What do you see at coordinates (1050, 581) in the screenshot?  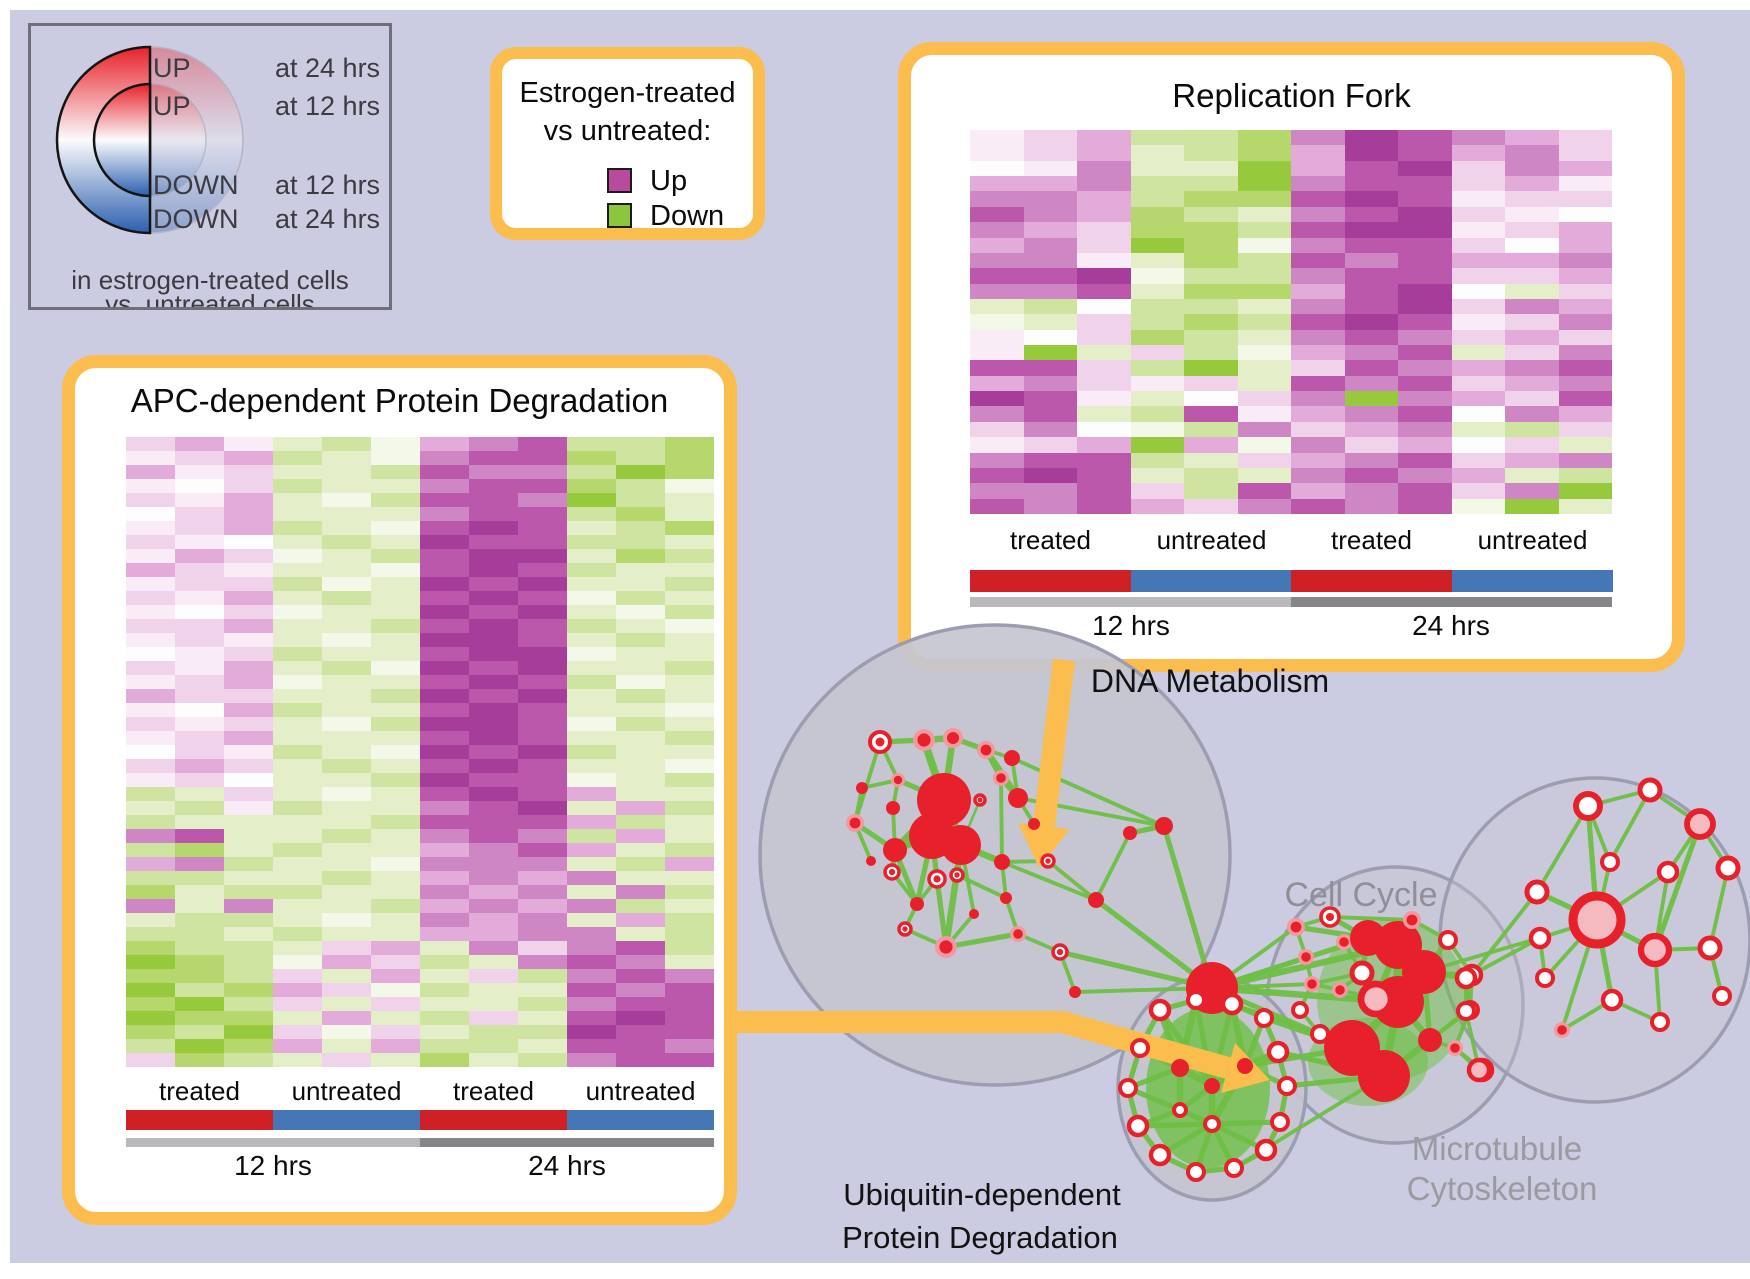 I see `treated-bar` at bounding box center [1050, 581].